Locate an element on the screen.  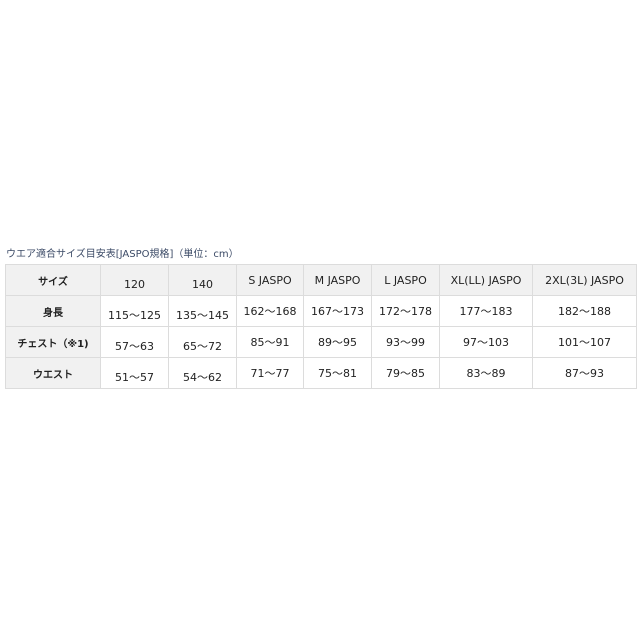
table-cell: 93〜99 is located at coordinates (405, 342).